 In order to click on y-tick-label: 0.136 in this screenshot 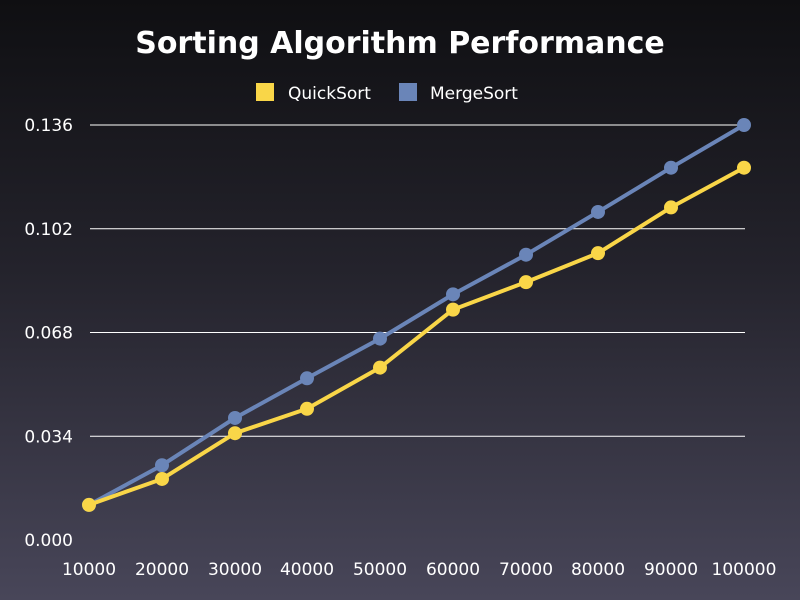, I will do `click(48, 126)`.